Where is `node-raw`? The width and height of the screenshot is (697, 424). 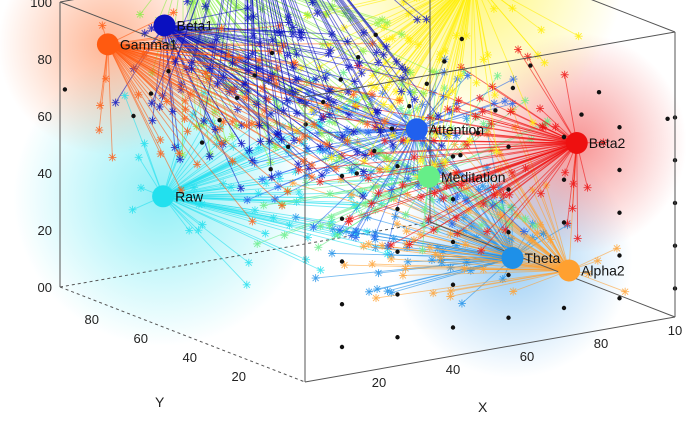 node-raw is located at coordinates (163, 196).